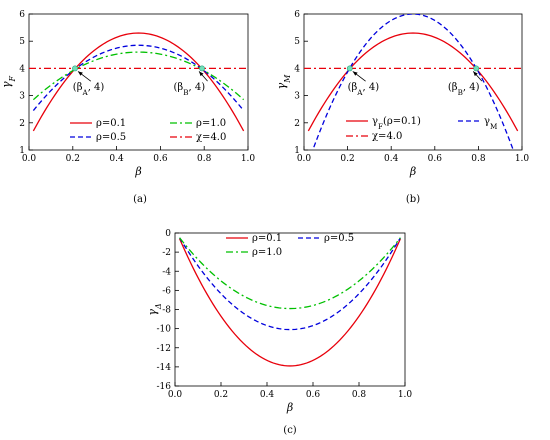  What do you see at coordinates (490, 123) in the screenshot?
I see `legend-label: γM` at bounding box center [490, 123].